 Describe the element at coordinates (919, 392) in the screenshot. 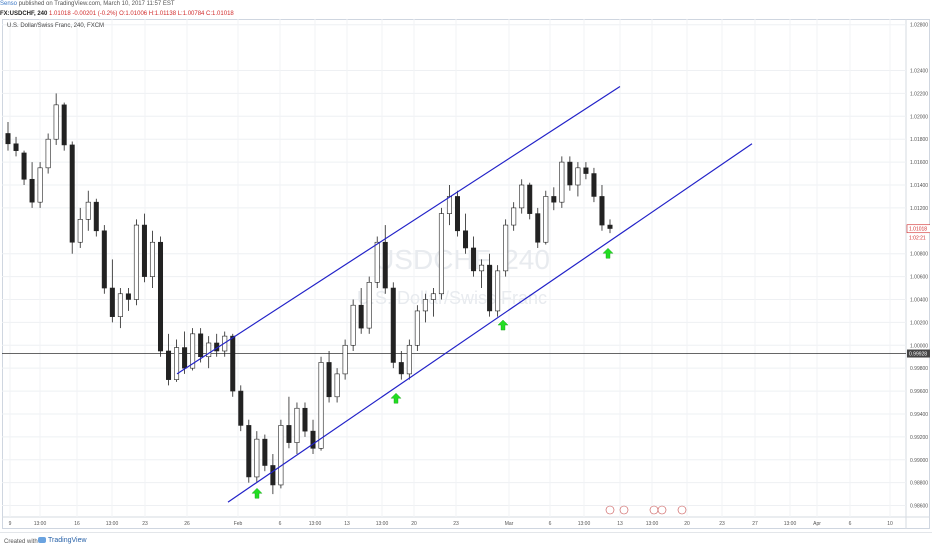

I see `y-tick-label: 0.99600` at that location.